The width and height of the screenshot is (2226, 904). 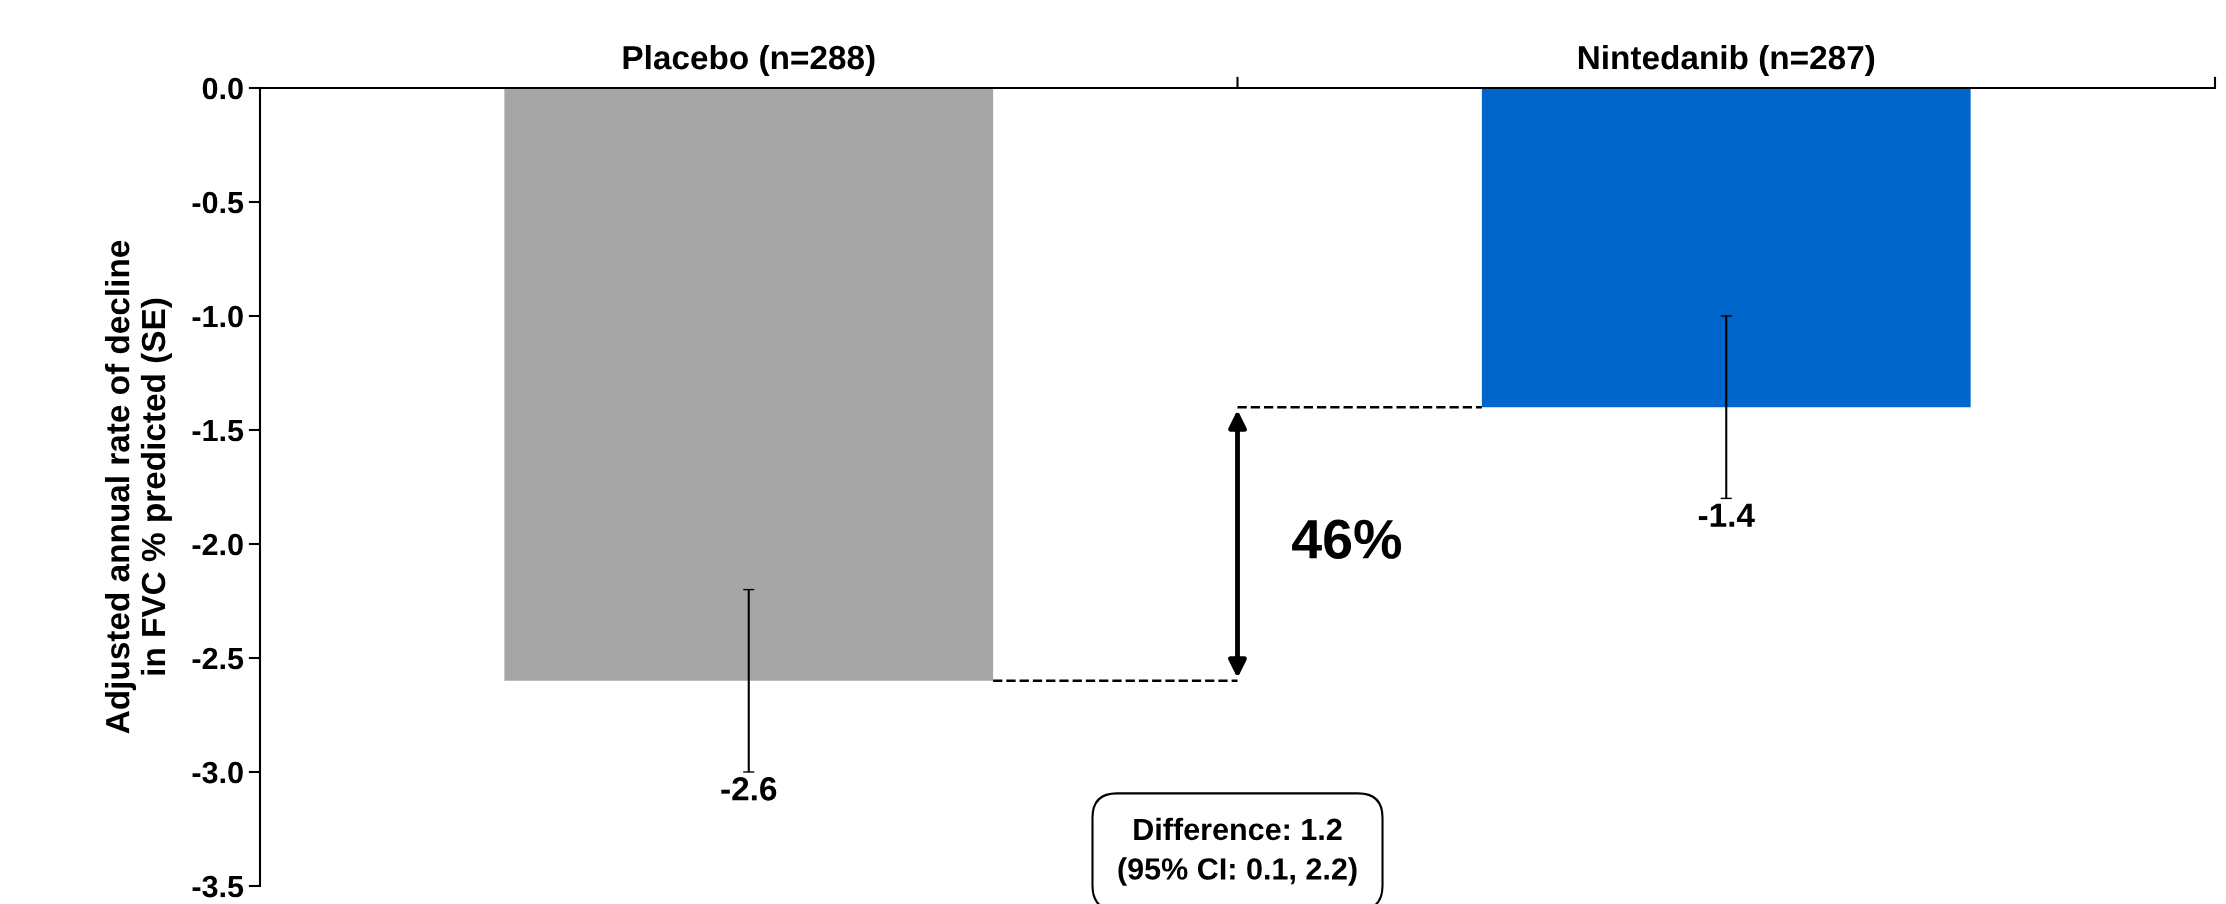 What do you see at coordinates (1726, 515) in the screenshot?
I see `data-label: -1.4` at bounding box center [1726, 515].